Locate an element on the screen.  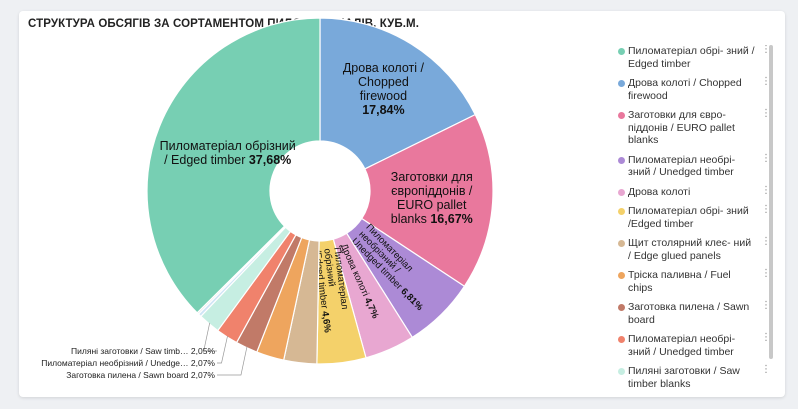
legend-label: Пиломатеріал обрі- зний / Edged timber is located at coordinates (691, 57).